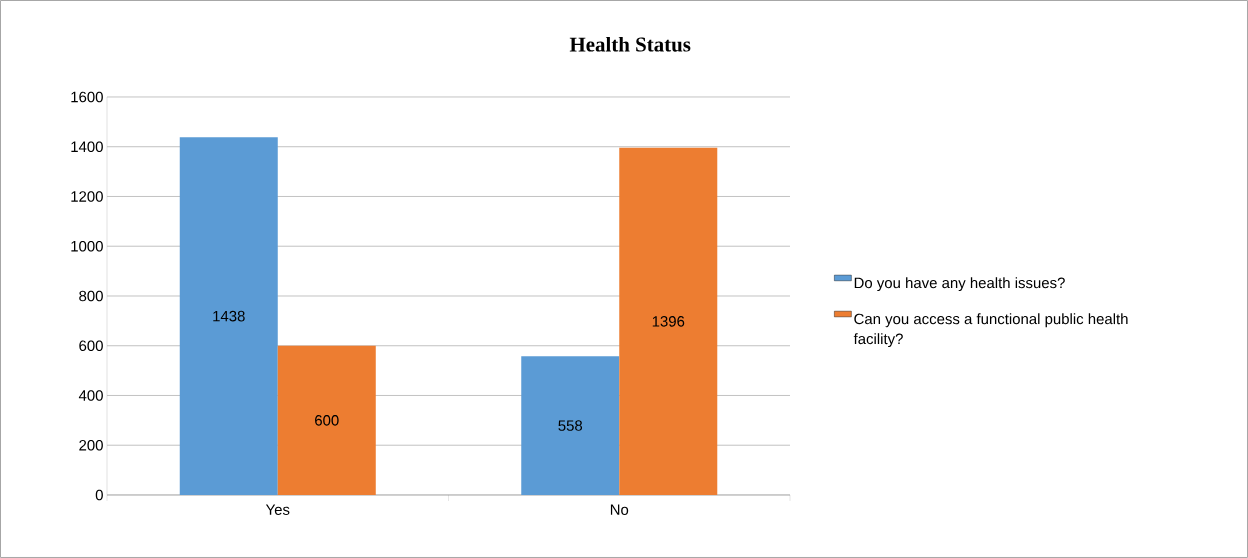 This screenshot has height=558, width=1248. I want to click on y-tick-label: 1600, so click(87, 97).